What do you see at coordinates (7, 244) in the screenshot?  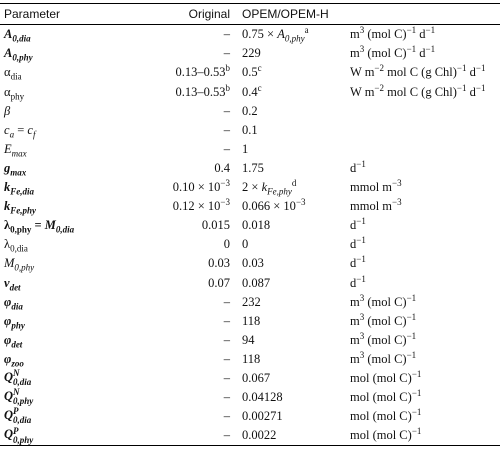 I see `cell-text: λ` at bounding box center [7, 244].